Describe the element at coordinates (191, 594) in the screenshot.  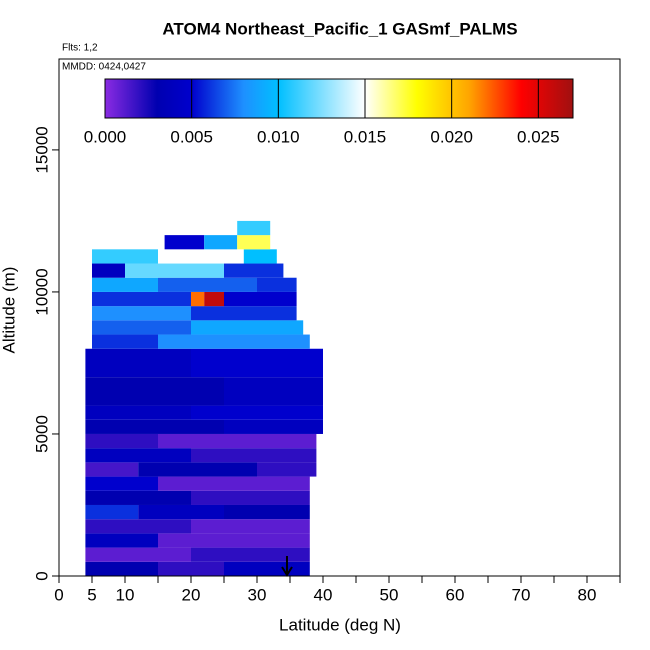
I see `x-tick-label: 20` at that location.